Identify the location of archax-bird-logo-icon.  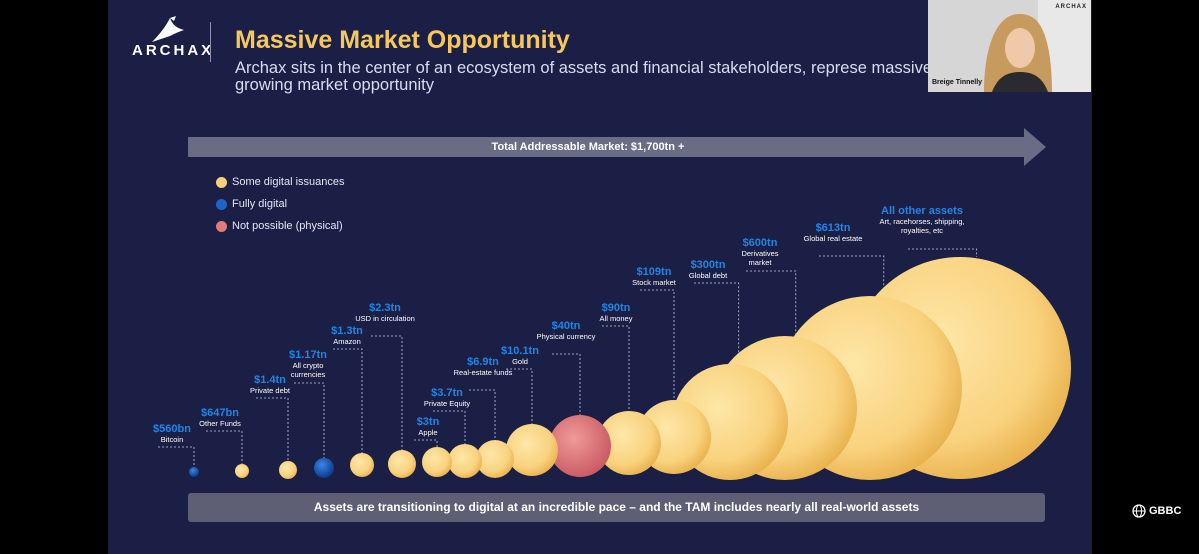
(168, 29).